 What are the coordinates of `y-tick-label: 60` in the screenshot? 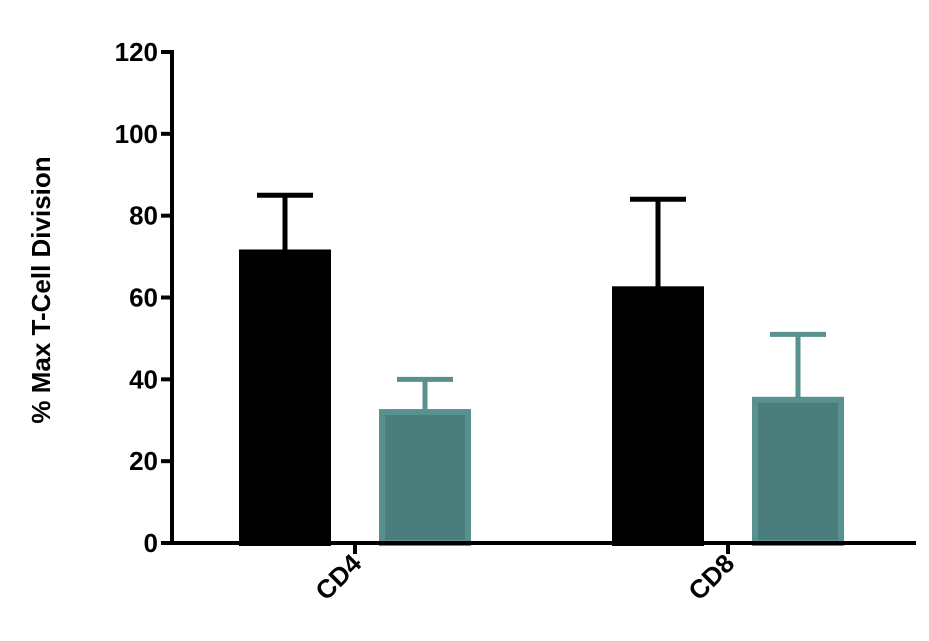 It's located at (143, 298).